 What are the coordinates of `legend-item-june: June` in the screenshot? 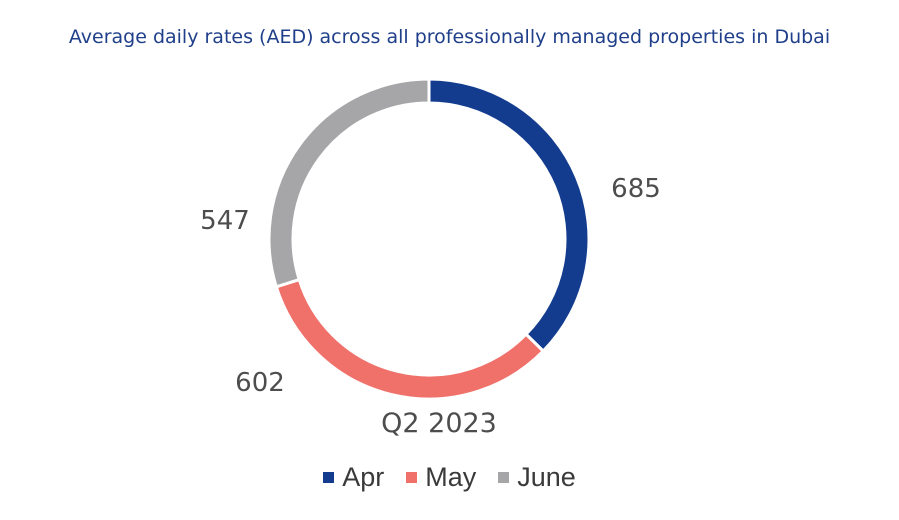 It's located at (537, 477).